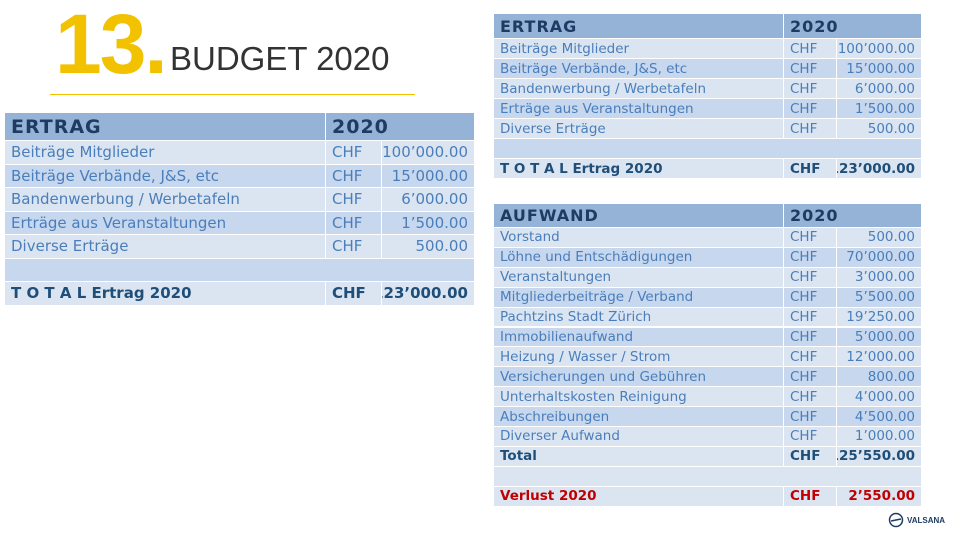 This screenshot has width=960, height=540. I want to click on row-amount: 125’550.00, so click(879, 456).